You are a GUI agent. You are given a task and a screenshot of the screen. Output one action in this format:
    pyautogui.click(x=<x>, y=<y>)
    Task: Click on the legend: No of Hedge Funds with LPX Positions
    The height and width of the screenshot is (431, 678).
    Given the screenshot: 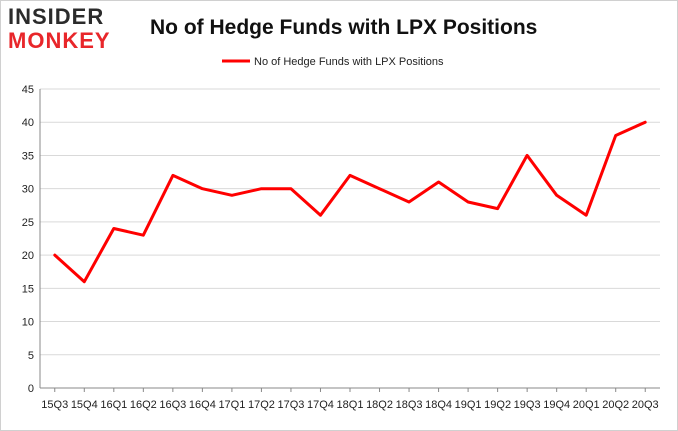 What is the action you would take?
    pyautogui.click(x=333, y=62)
    